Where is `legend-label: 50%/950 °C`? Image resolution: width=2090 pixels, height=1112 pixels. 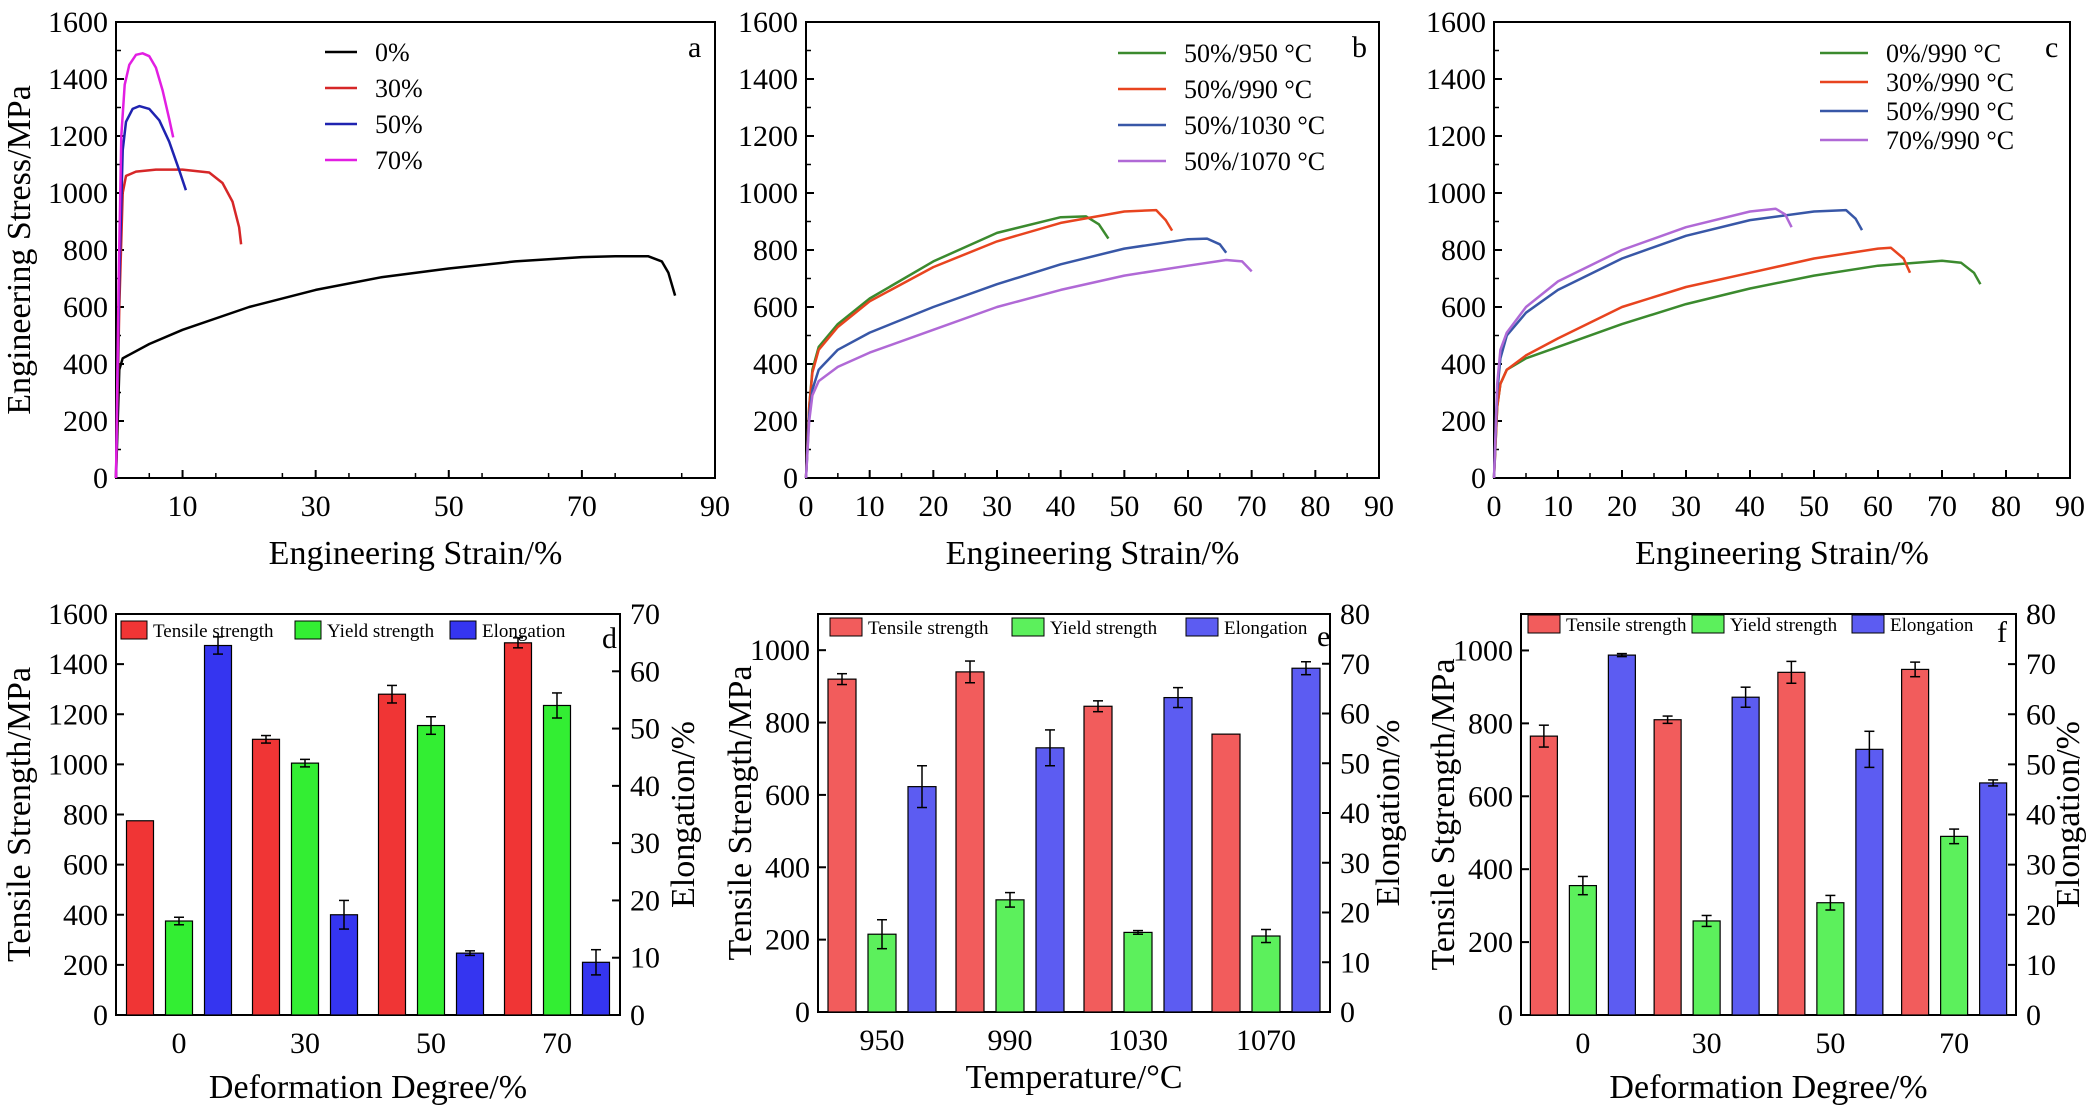
legend-label: 50%/950 °C is located at coordinates (1248, 53).